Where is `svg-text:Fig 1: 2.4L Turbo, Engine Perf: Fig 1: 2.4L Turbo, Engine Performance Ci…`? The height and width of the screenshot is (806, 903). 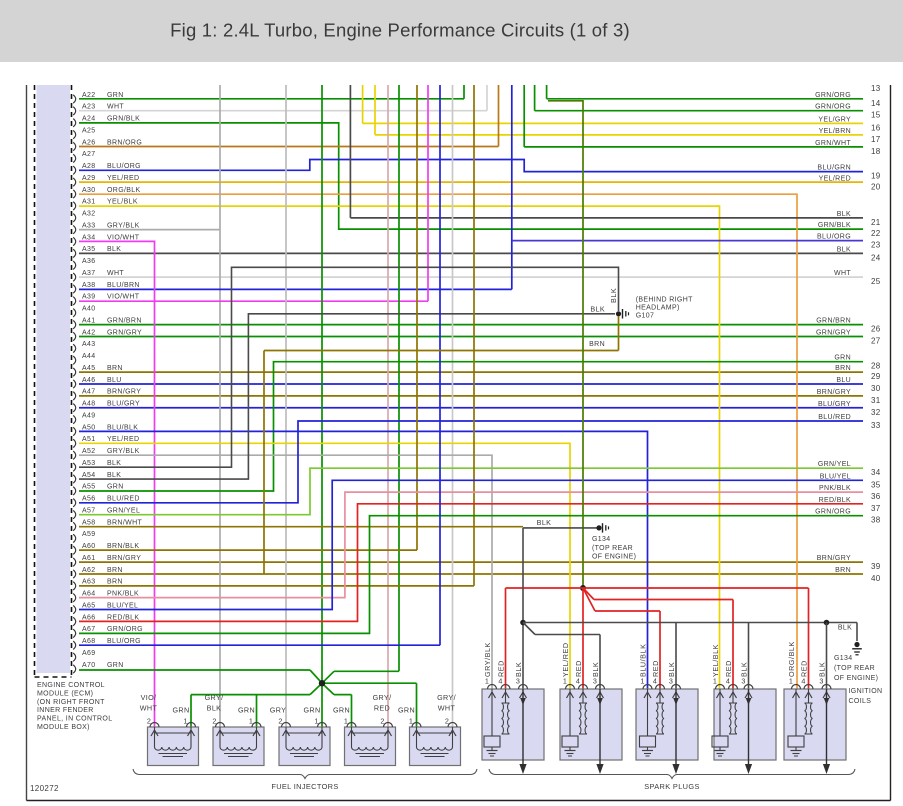 svg-text:Fig 1: 2.4L Turbo, Engine Perf: Fig 1: 2.4L Turbo, Engine Performance Ci… is located at coordinates (400, 30).